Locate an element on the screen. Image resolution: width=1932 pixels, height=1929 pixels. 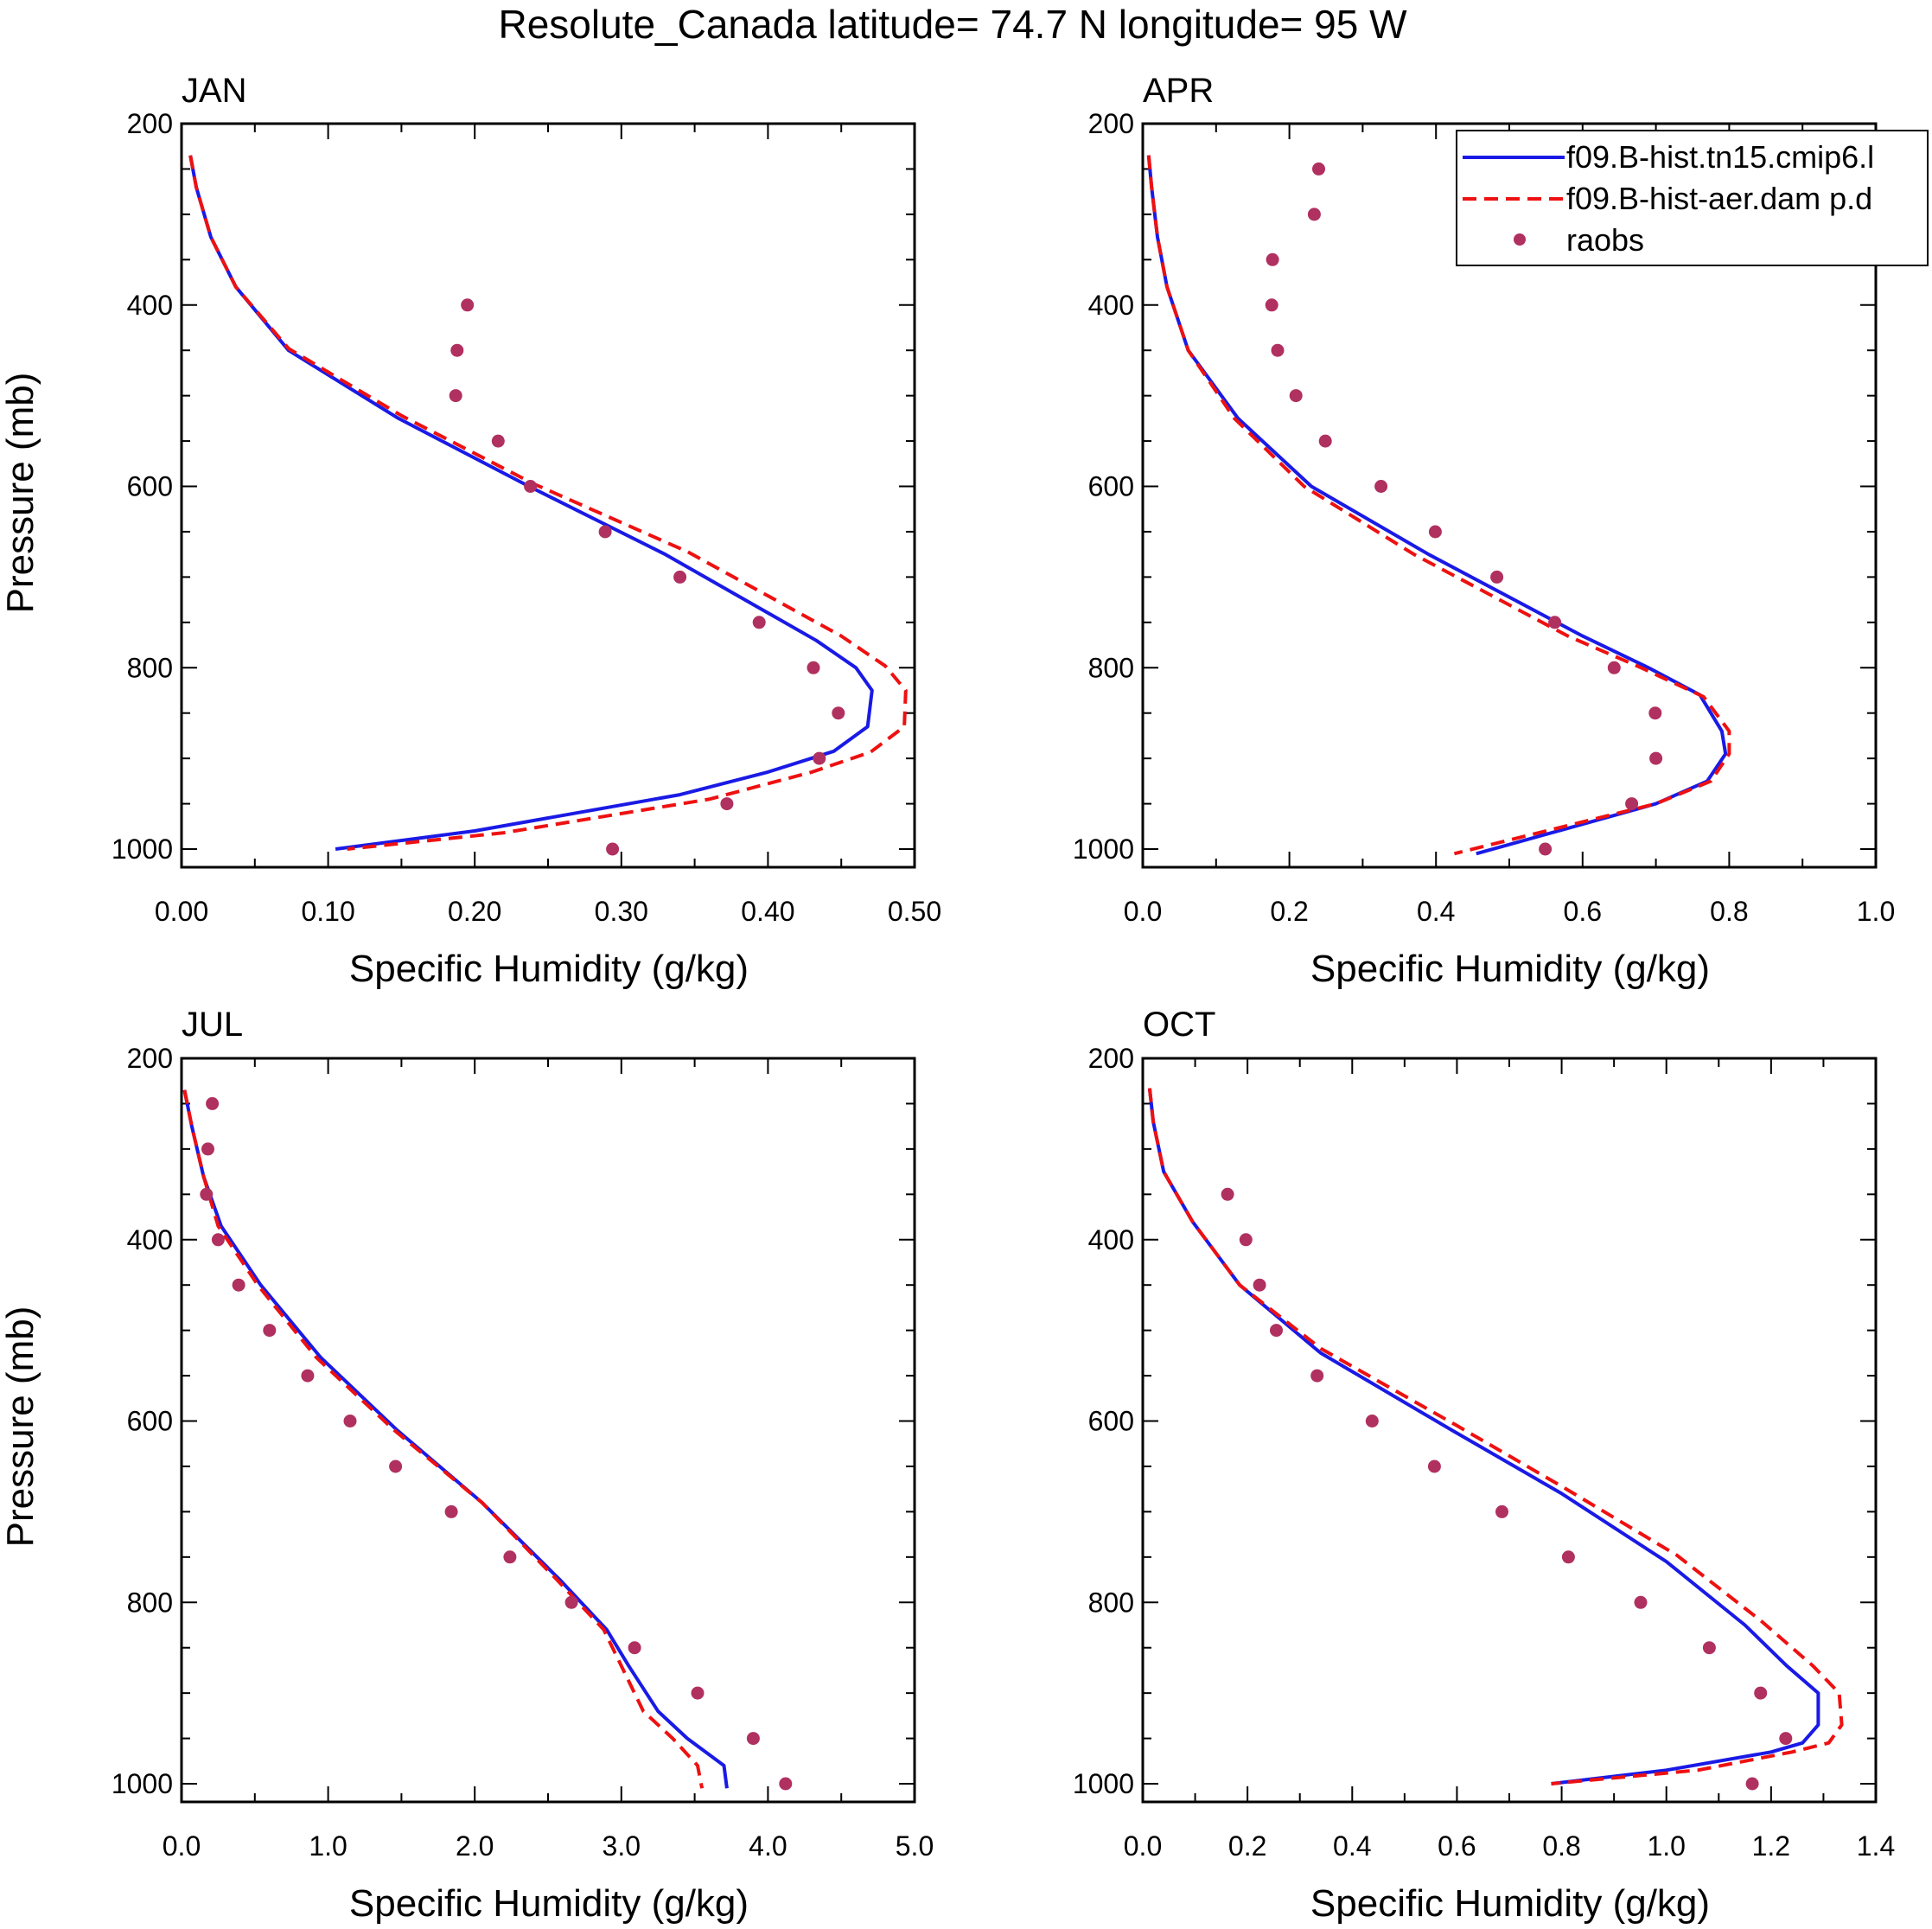
xlabel-jul: Specific Humidity (g/kg) is located at coordinates (549, 1903).